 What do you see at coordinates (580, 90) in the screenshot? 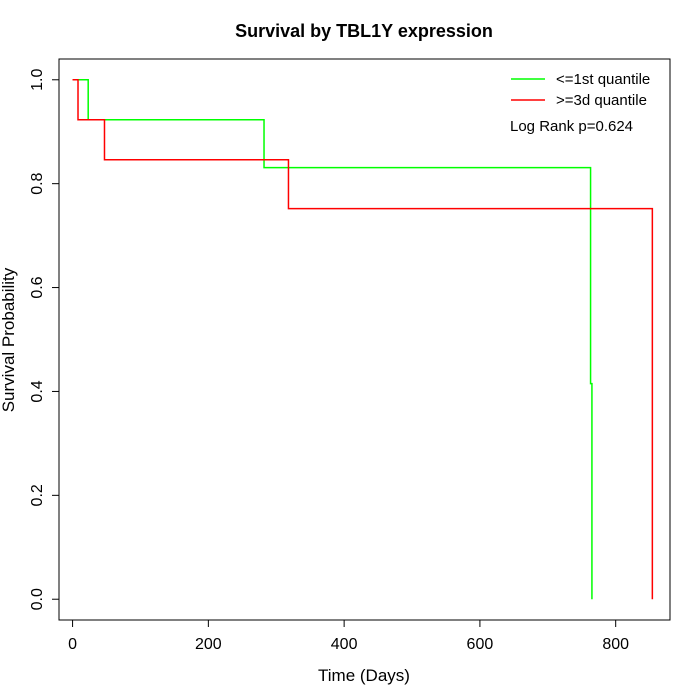
I see `legend: <=1st quantile >=3d quantile` at bounding box center [580, 90].